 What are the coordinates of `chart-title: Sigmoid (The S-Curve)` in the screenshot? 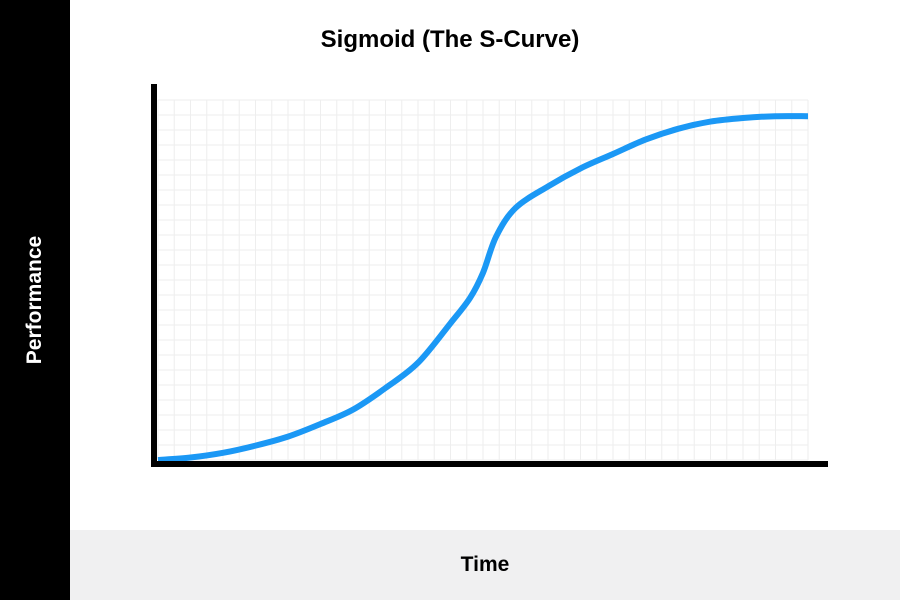 It's located at (450, 39).